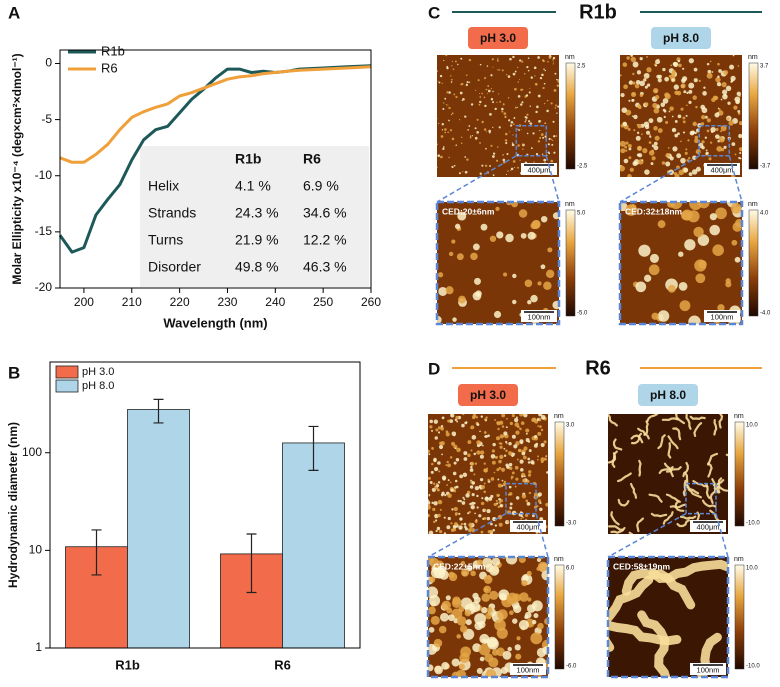 The image size is (780, 687). Describe the element at coordinates (434, 12) in the screenshot. I see `panel-label: C` at that location.